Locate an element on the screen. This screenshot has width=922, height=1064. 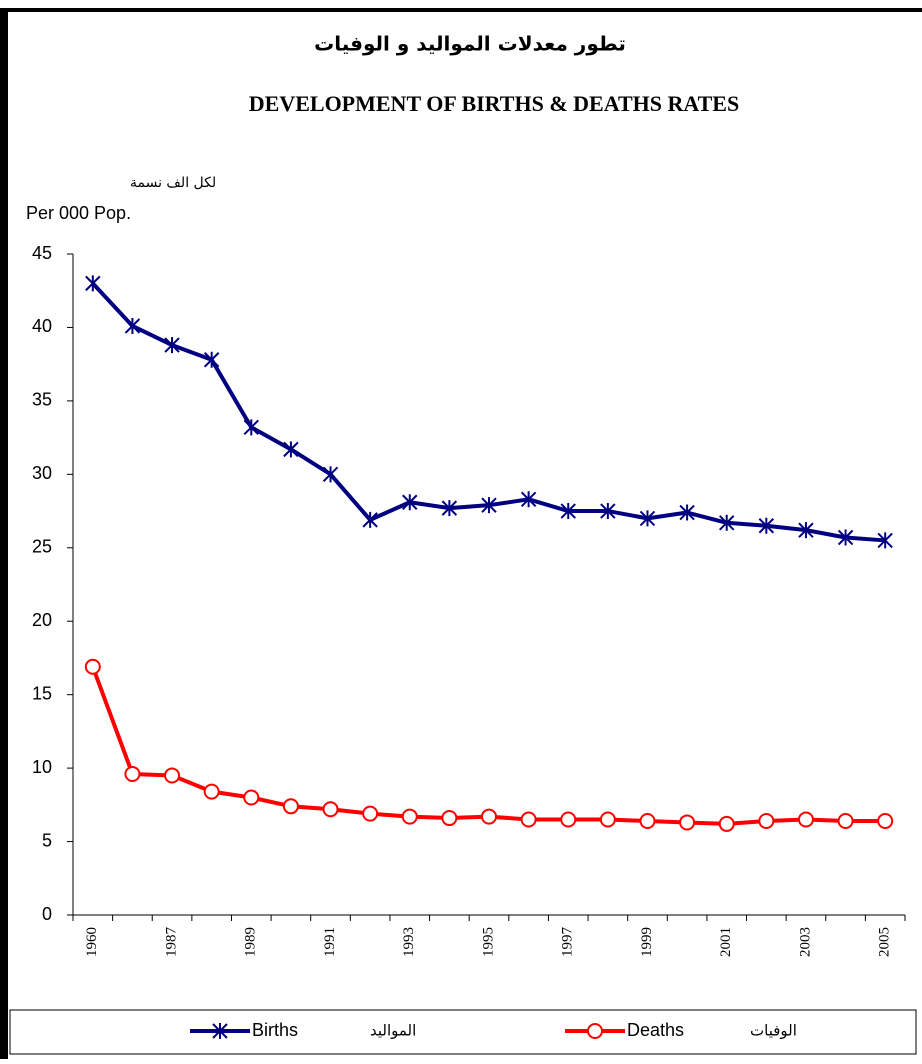
y-tick-label: 25 is located at coordinates (42, 547).